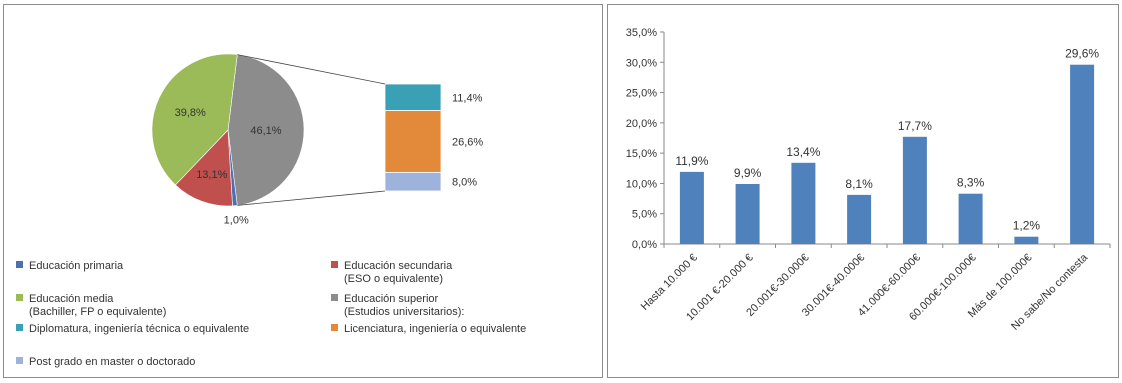  Describe the element at coordinates (641, 124) in the screenshot. I see `y-tick-label: 20,0%` at that location.